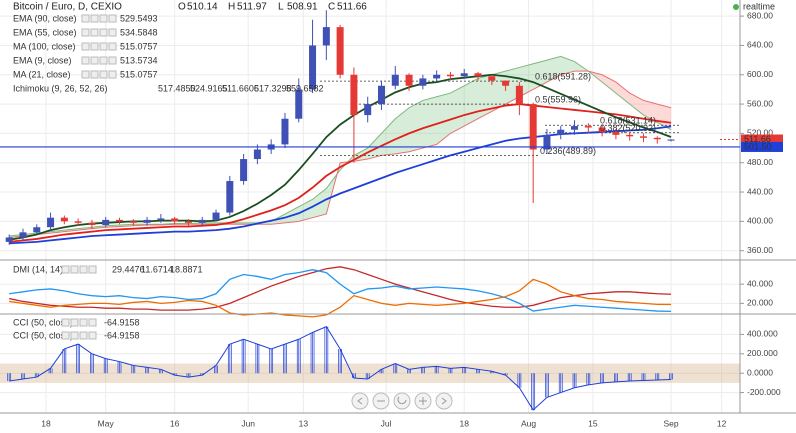 The width and height of the screenshot is (796, 433). Describe the element at coordinates (67, 7) in the screenshot. I see `chart-title: Bitcoin / Euro, D, CEXIO` at that location.